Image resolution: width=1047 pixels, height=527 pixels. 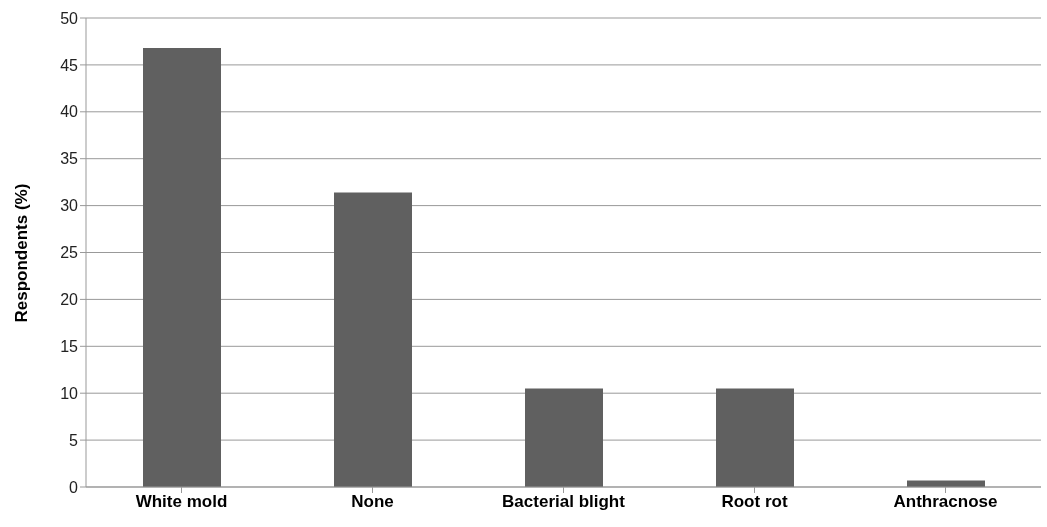 I want to click on x-tick-label: Root rot, so click(x=754, y=502).